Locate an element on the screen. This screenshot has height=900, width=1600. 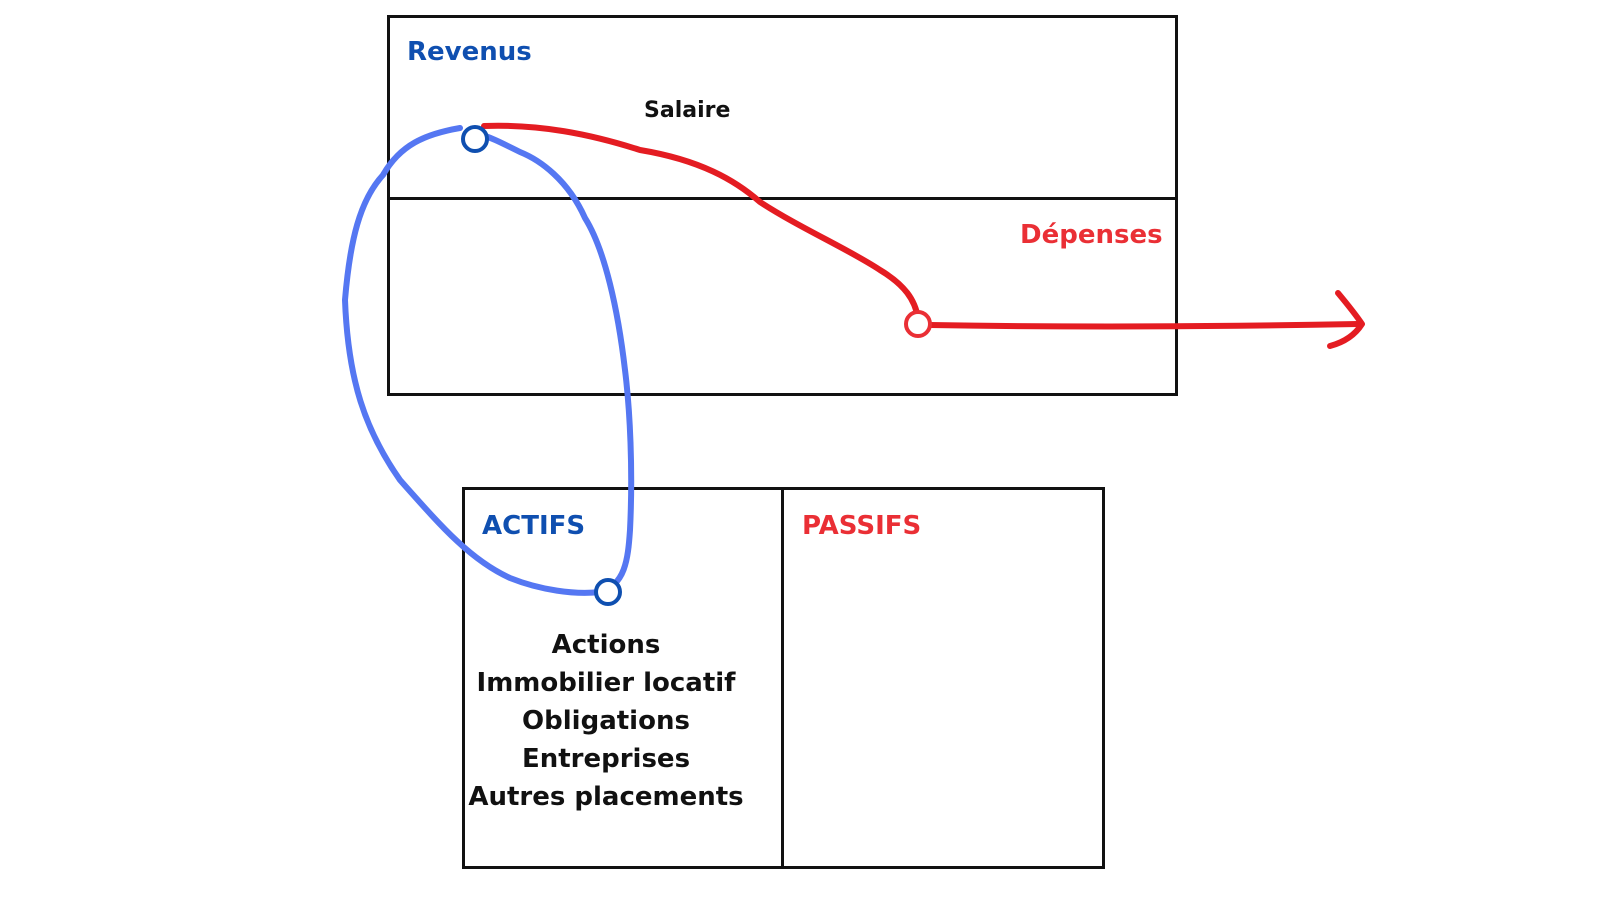
asset-item: Actions is located at coordinates (606, 645).